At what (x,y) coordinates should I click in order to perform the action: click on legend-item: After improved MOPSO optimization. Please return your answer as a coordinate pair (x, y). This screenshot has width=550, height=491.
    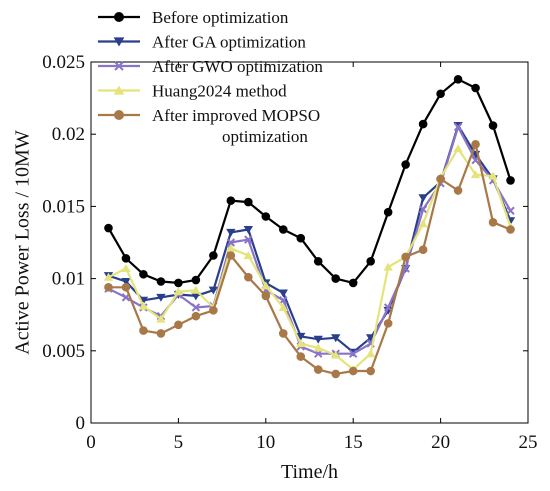
    Looking at the image, I should click on (209, 126).